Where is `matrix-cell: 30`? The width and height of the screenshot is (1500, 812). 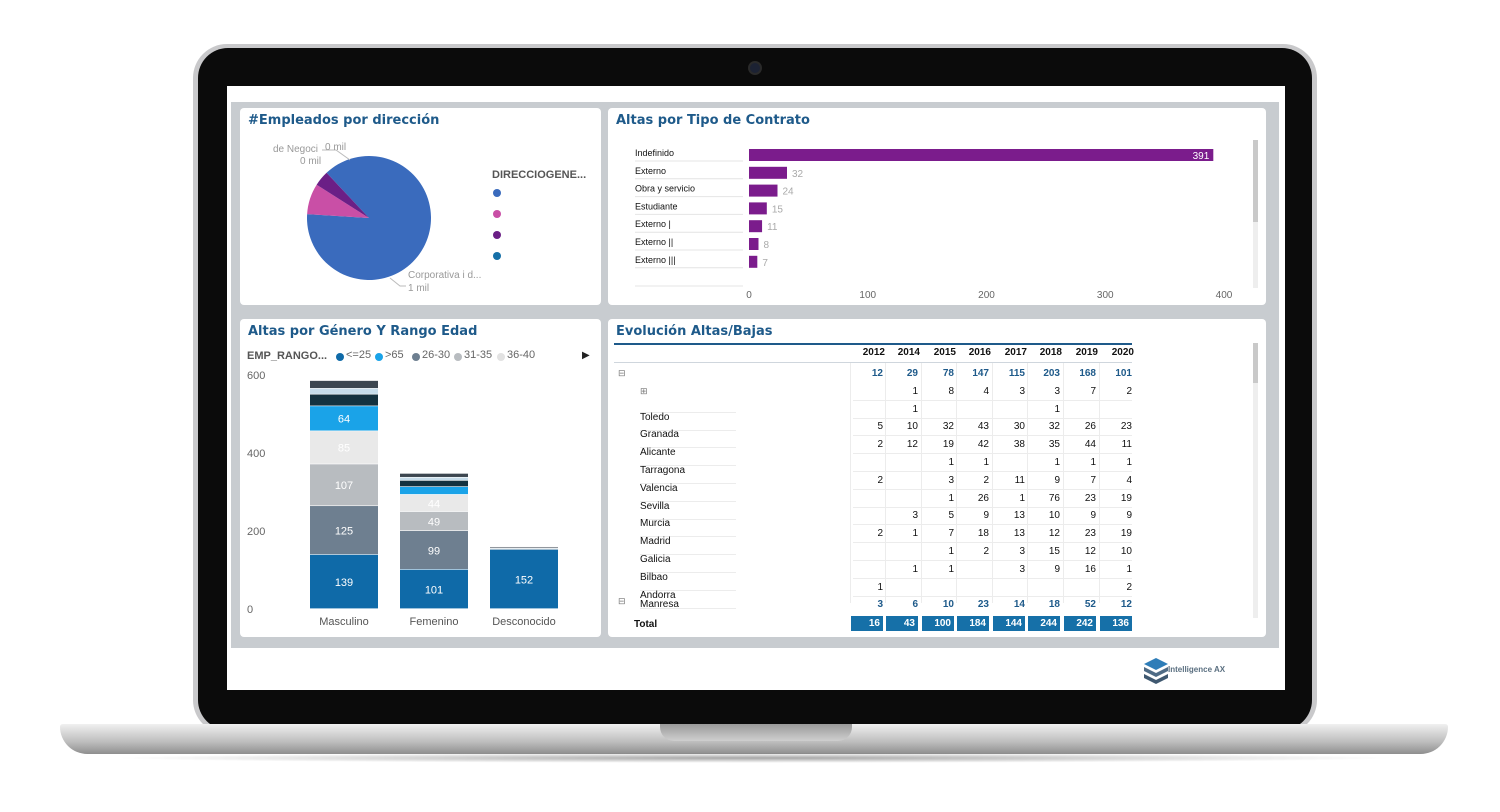 matrix-cell: 30 is located at coordinates (1019, 427).